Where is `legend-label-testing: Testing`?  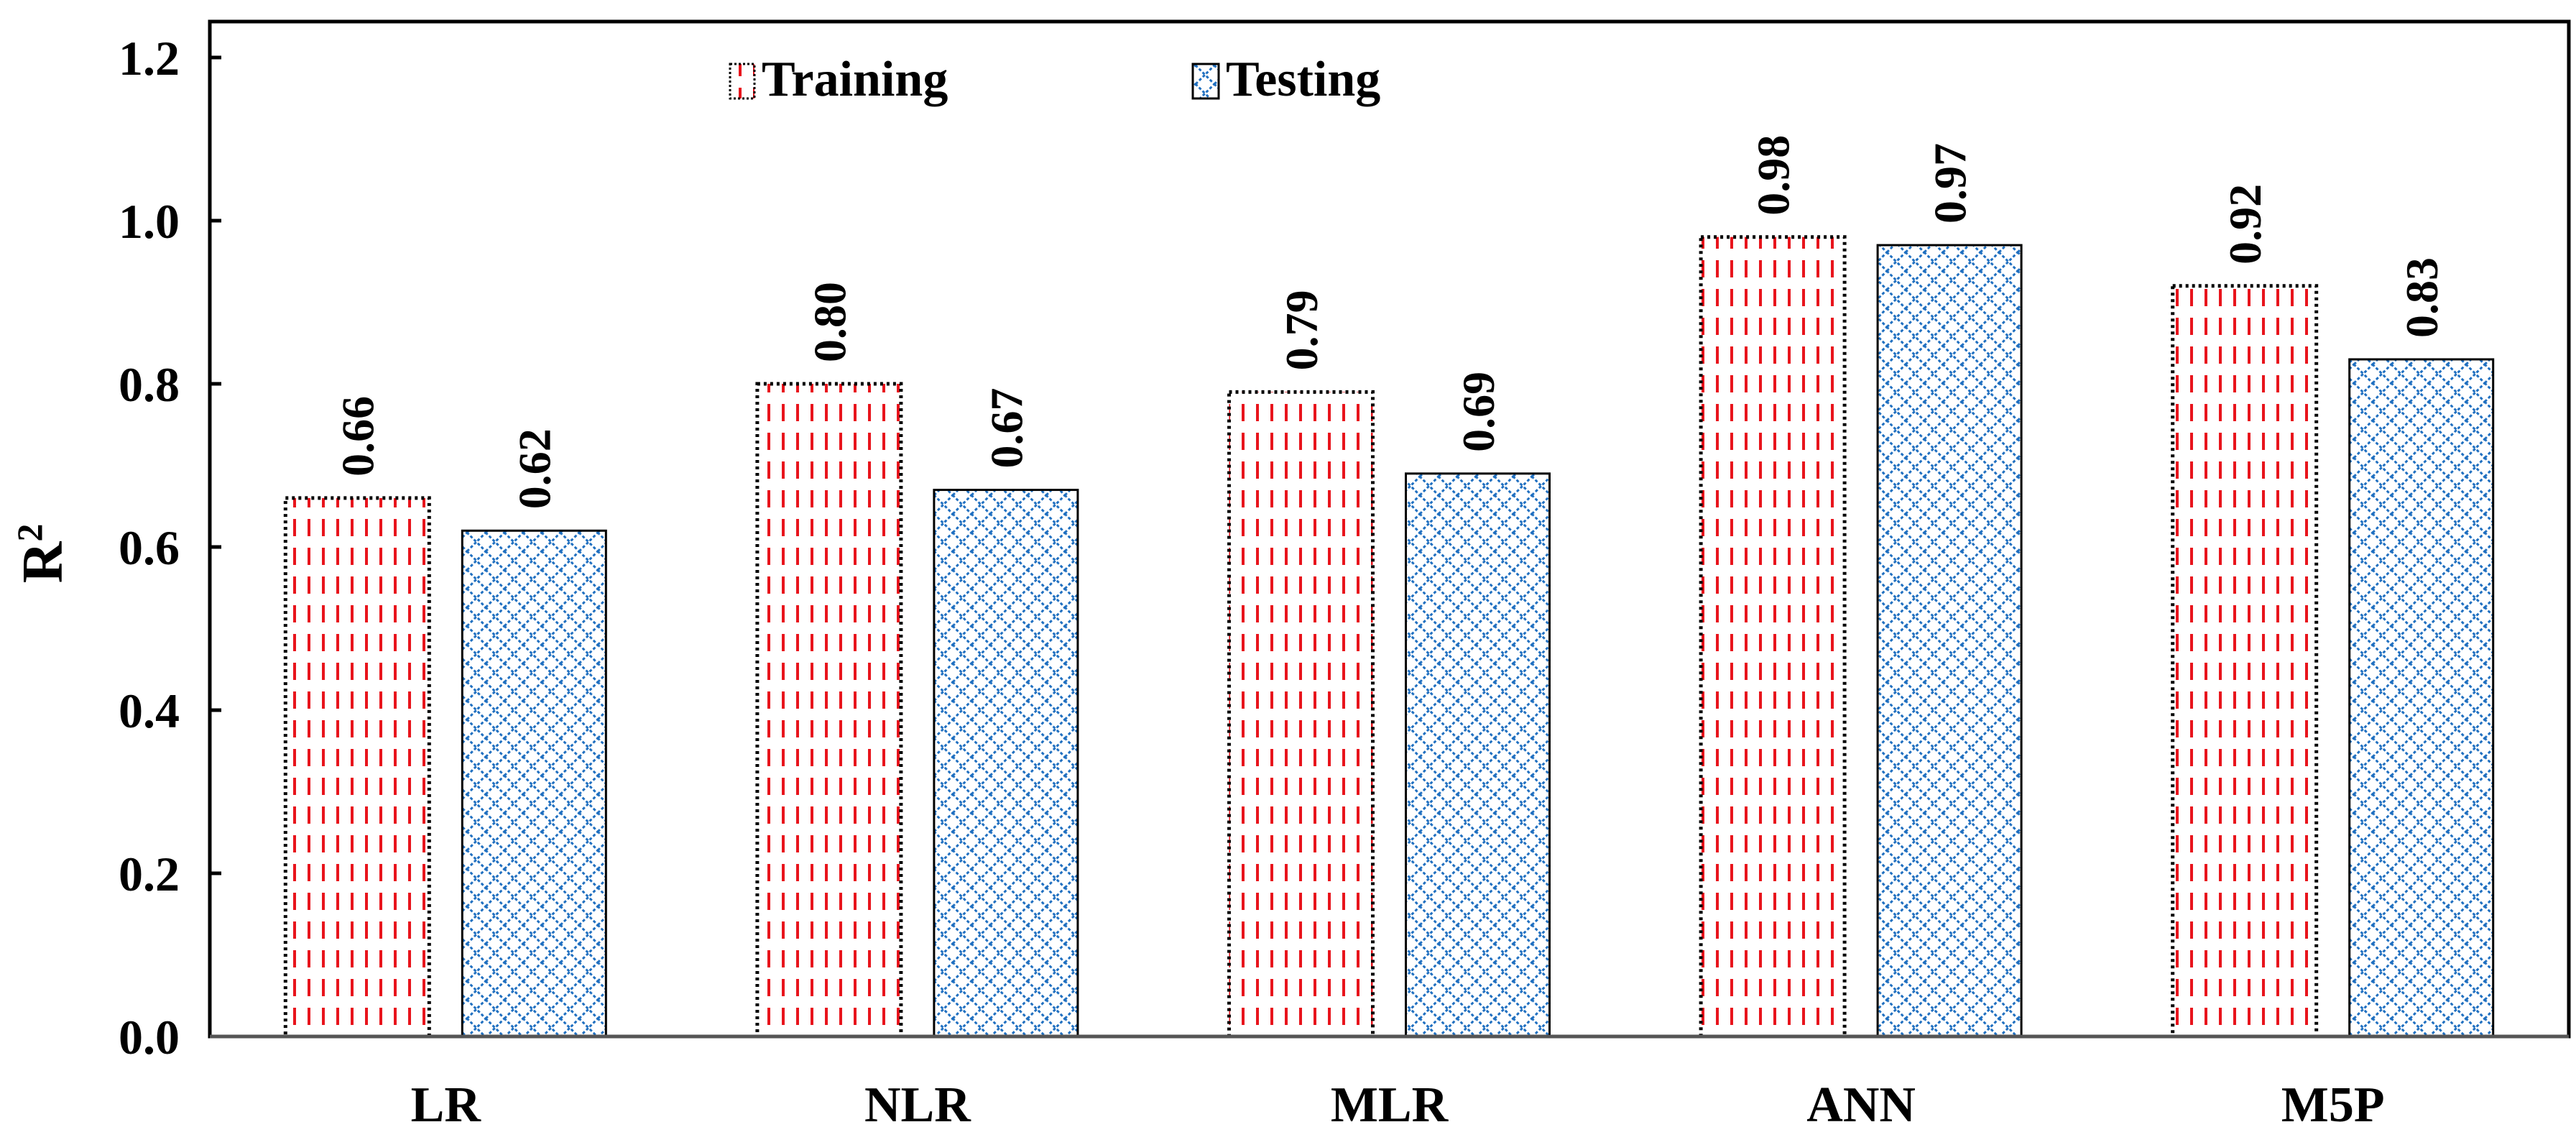 legend-label-testing: Testing is located at coordinates (1303, 79).